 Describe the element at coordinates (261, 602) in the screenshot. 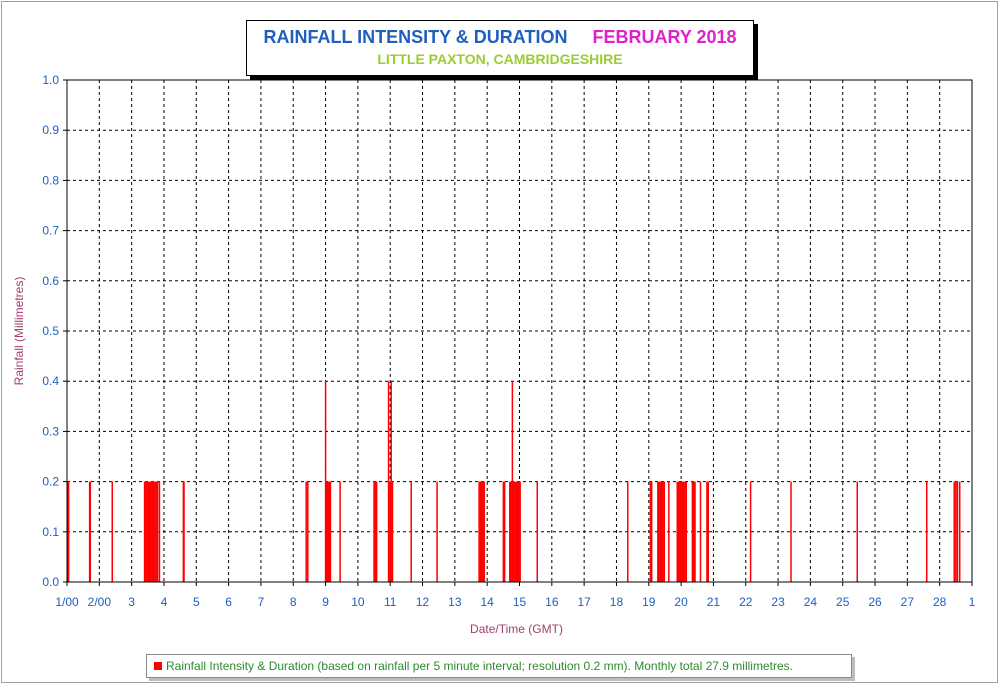

I see `x-tick-label: 7` at that location.